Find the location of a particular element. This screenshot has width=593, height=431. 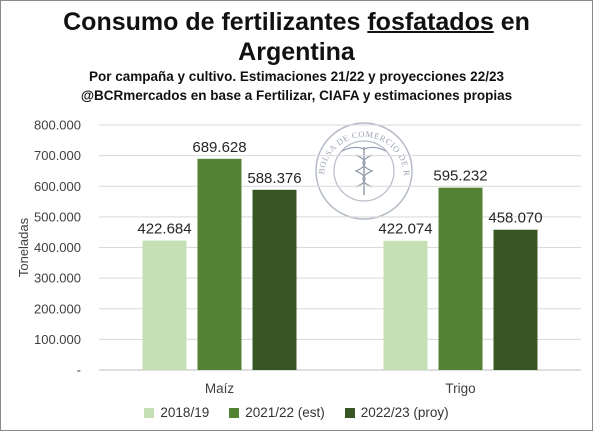

legend-label: 2022/23 (proy) is located at coordinates (404, 412).